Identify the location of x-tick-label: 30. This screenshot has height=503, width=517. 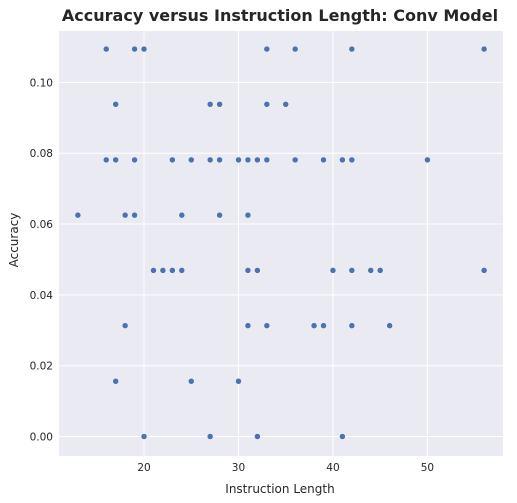
(238, 468).